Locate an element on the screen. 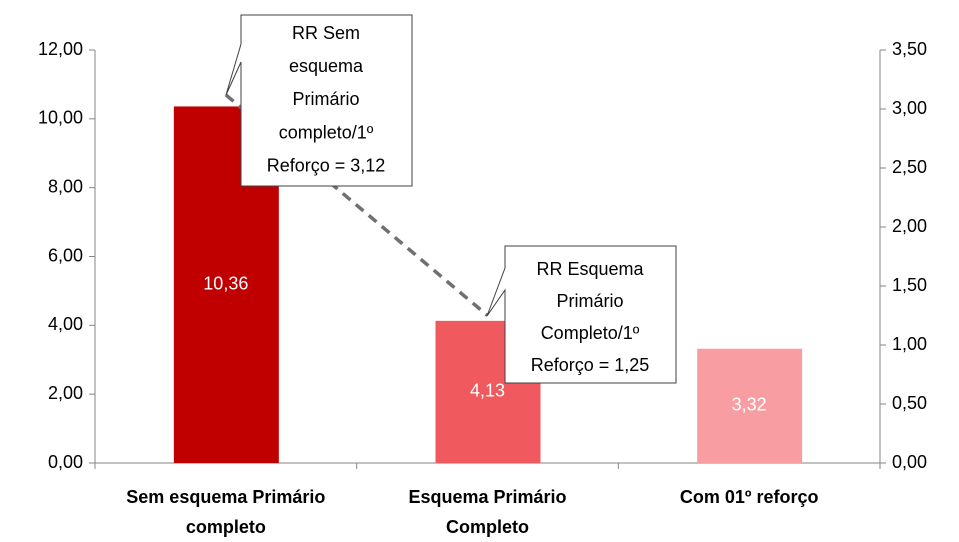 The image size is (959, 542). y2-tick-label: 0,00 is located at coordinates (909, 462).